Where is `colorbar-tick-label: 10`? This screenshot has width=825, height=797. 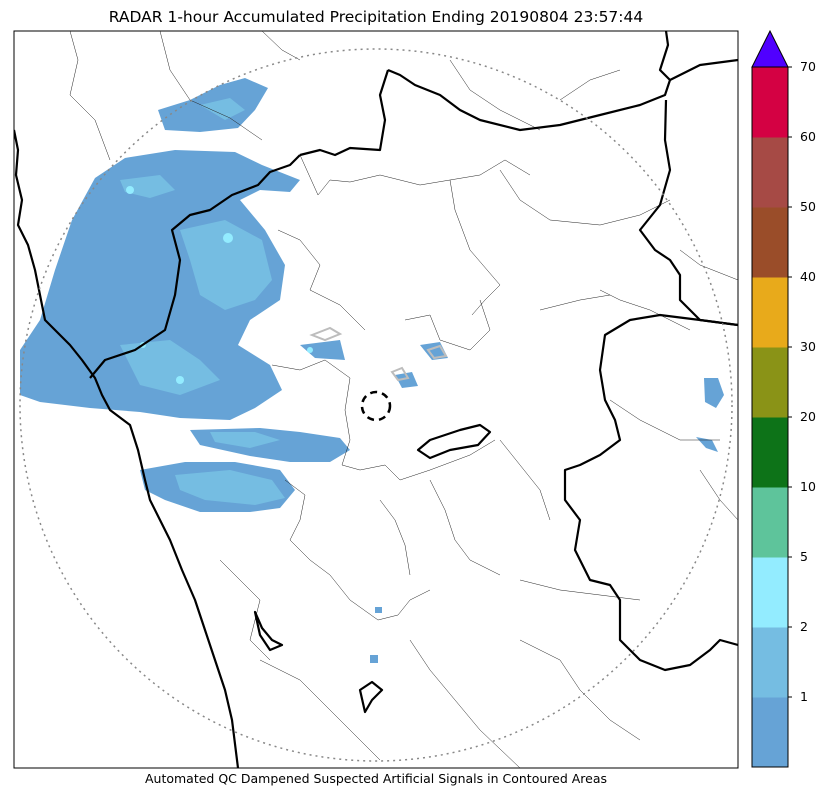
colorbar-tick-label: 10 is located at coordinates (808, 486).